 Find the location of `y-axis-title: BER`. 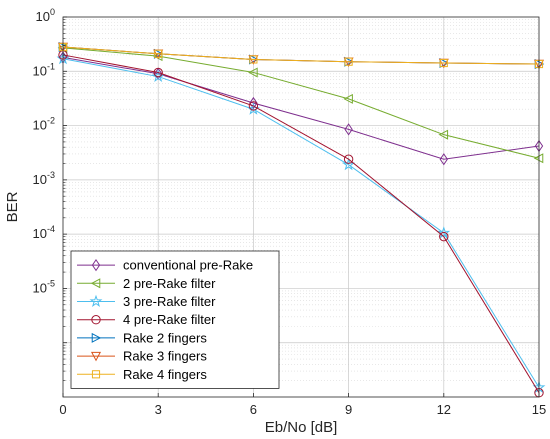

y-axis-title: BER is located at coordinates (12, 206).